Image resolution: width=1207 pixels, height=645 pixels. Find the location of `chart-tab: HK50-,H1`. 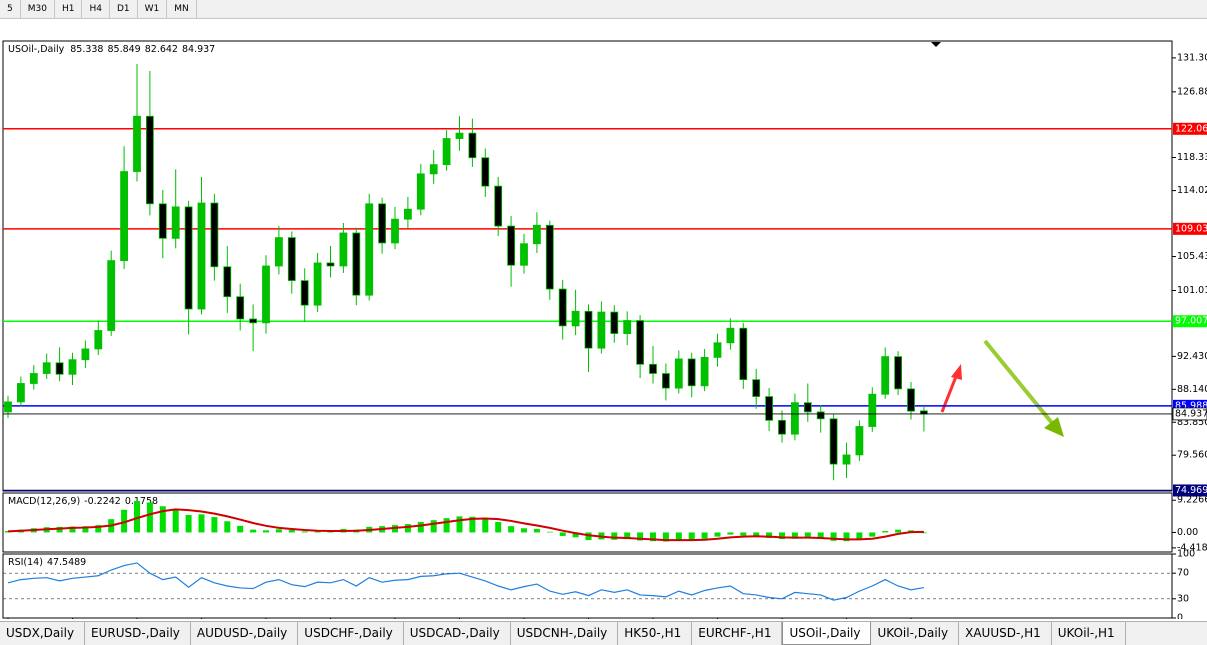

chart-tab: HK50-,H1 is located at coordinates (655, 633).